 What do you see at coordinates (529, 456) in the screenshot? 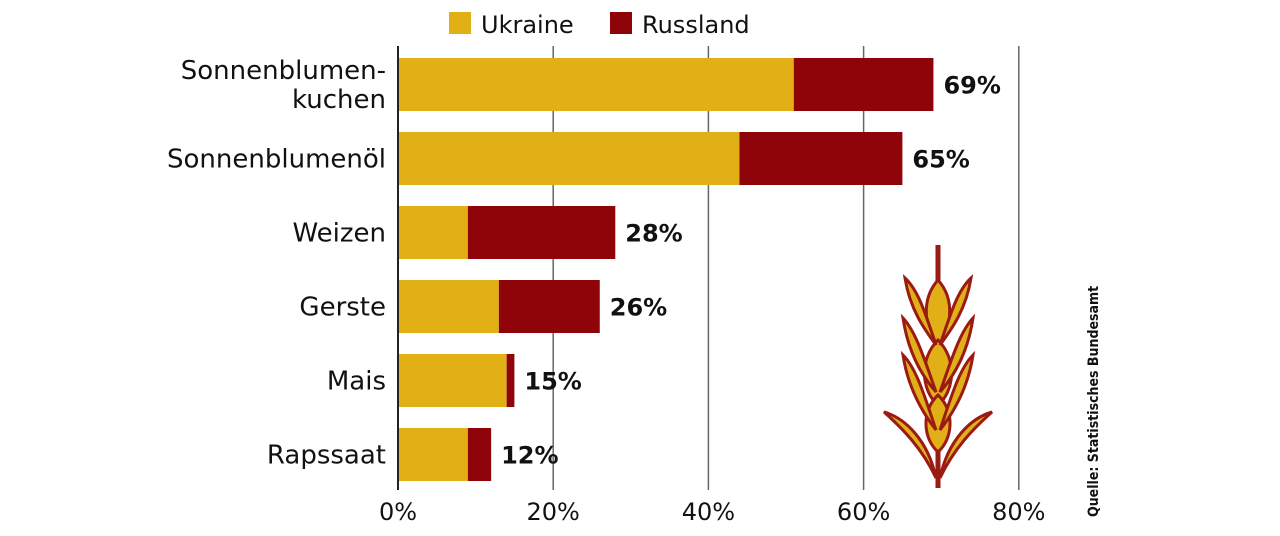
I see `total-label: 12%` at bounding box center [529, 456].